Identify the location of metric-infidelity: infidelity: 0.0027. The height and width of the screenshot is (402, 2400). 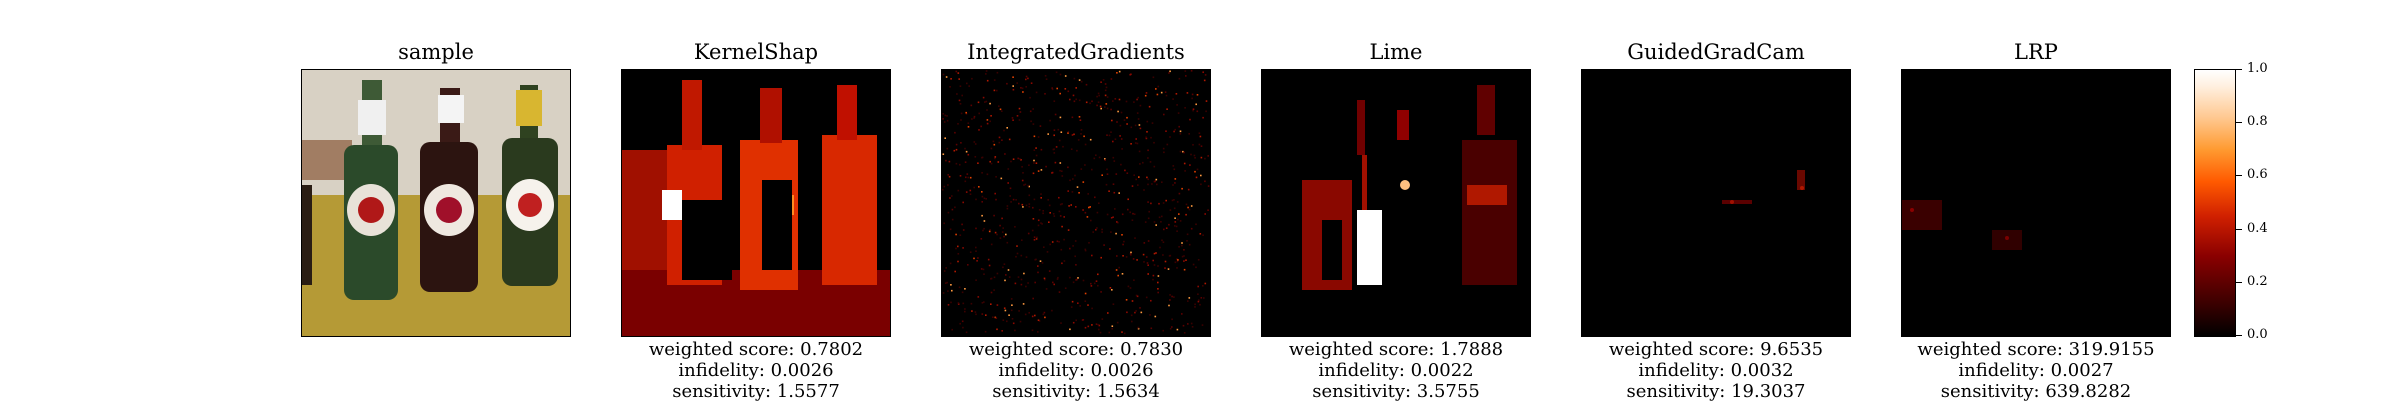
(2036, 370).